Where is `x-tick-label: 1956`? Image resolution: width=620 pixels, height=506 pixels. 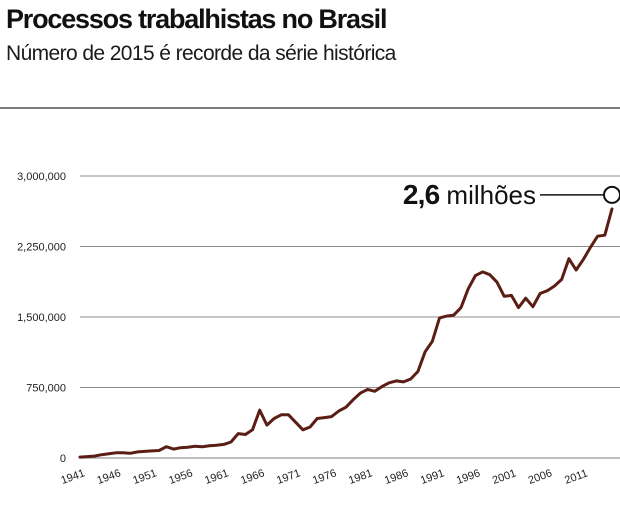
x-tick-label: 1956 is located at coordinates (180, 477).